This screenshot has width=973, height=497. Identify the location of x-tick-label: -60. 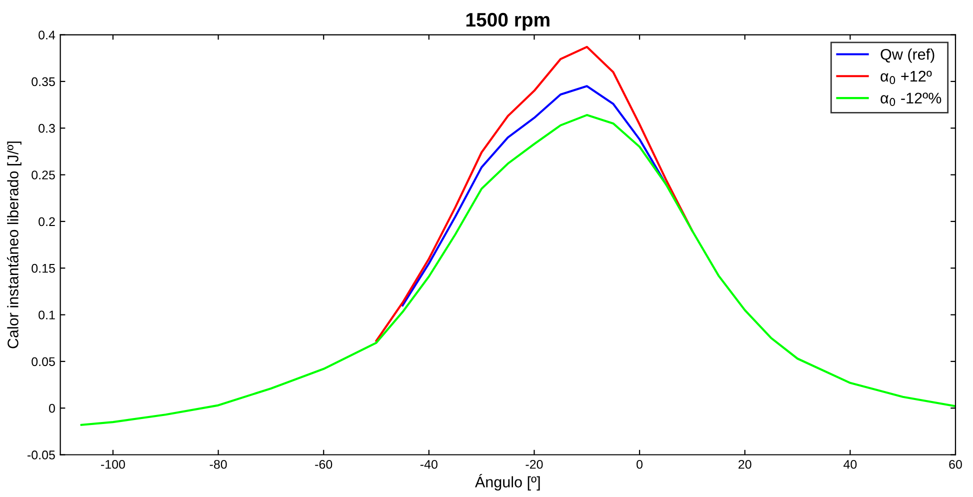
(323, 464).